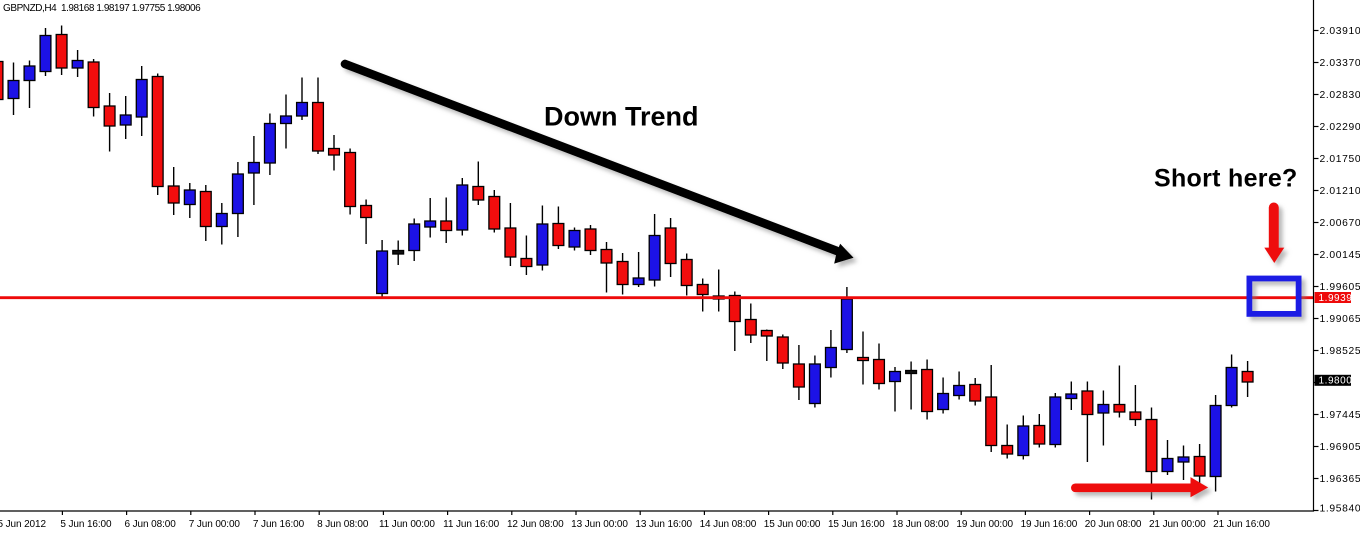  What do you see at coordinates (215, 524) in the screenshot?
I see `svg-text: 7 Jun 00:00` at bounding box center [215, 524].